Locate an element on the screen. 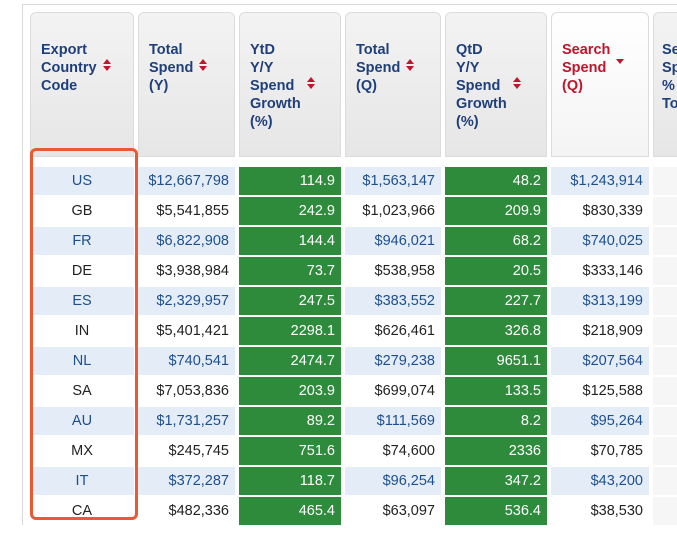 This screenshot has width=677, height=538. qtd-growth-cell: 68.2 is located at coordinates (496, 241).